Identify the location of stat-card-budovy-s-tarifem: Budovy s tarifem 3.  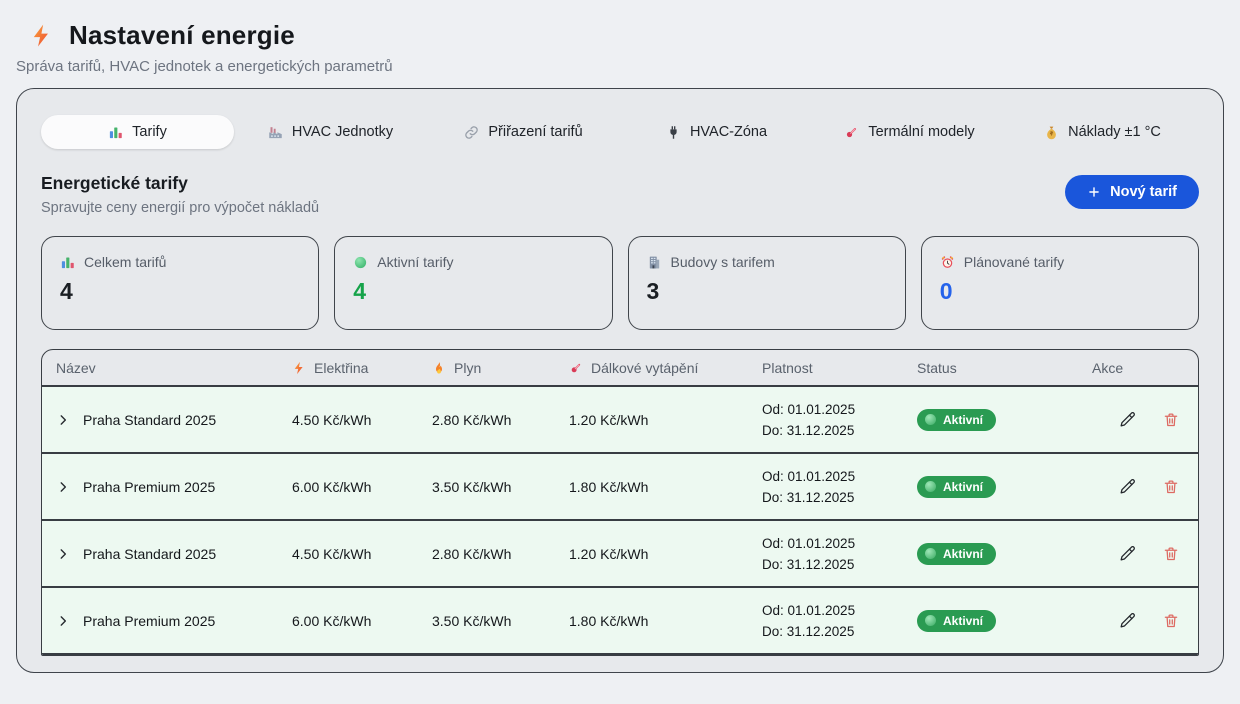
(766, 283).